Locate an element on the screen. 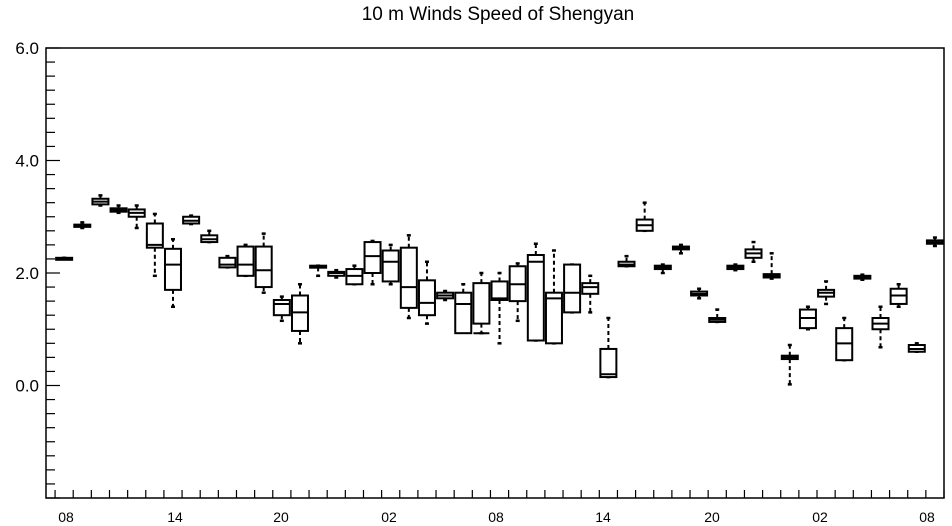 This screenshot has height=526, width=952. y-tick-label: 2.0 is located at coordinates (27, 273).